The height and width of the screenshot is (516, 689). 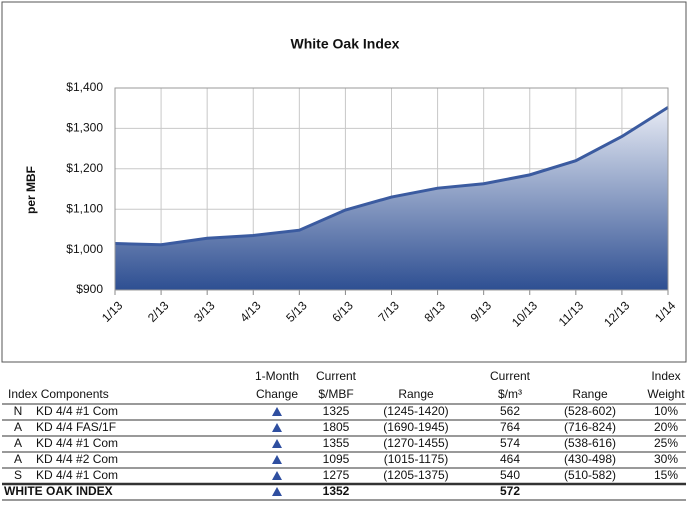 I want to click on table-cell: (1205-1375), so click(x=415, y=475).